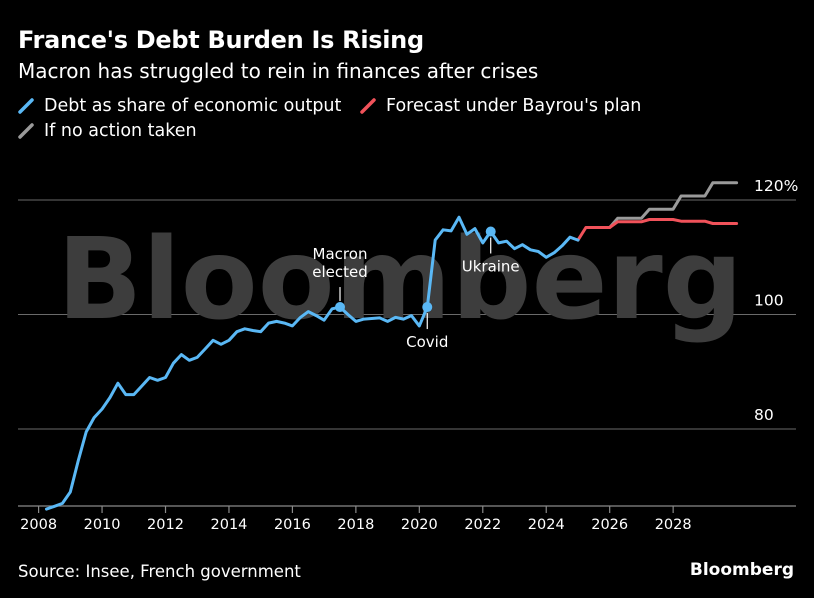  Describe the element at coordinates (38, 525) in the screenshot. I see `x-tick-label: 2008` at that location.